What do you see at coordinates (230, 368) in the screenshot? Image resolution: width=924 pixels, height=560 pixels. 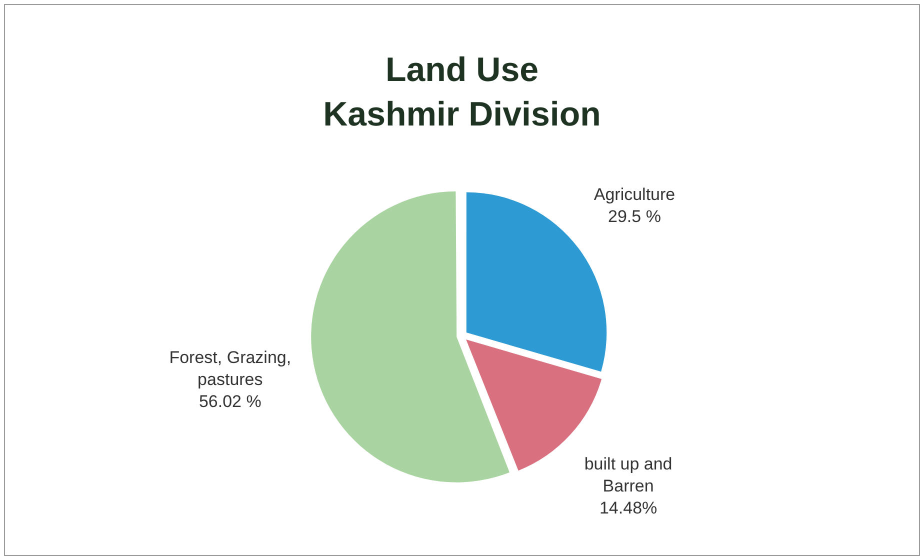 I see `slice-label: Forest, Grazing, pastures` at bounding box center [230, 368].